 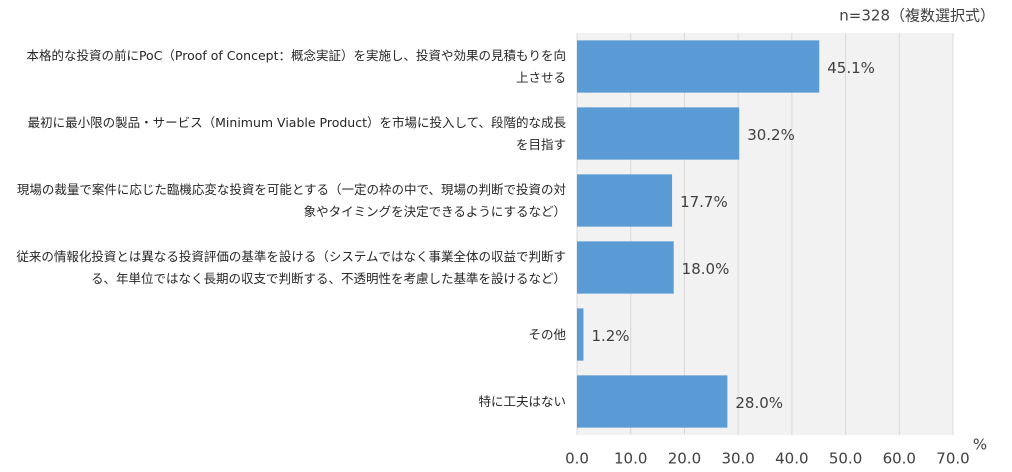 What do you see at coordinates (980, 445) in the screenshot?
I see `axis-unit: %` at bounding box center [980, 445].